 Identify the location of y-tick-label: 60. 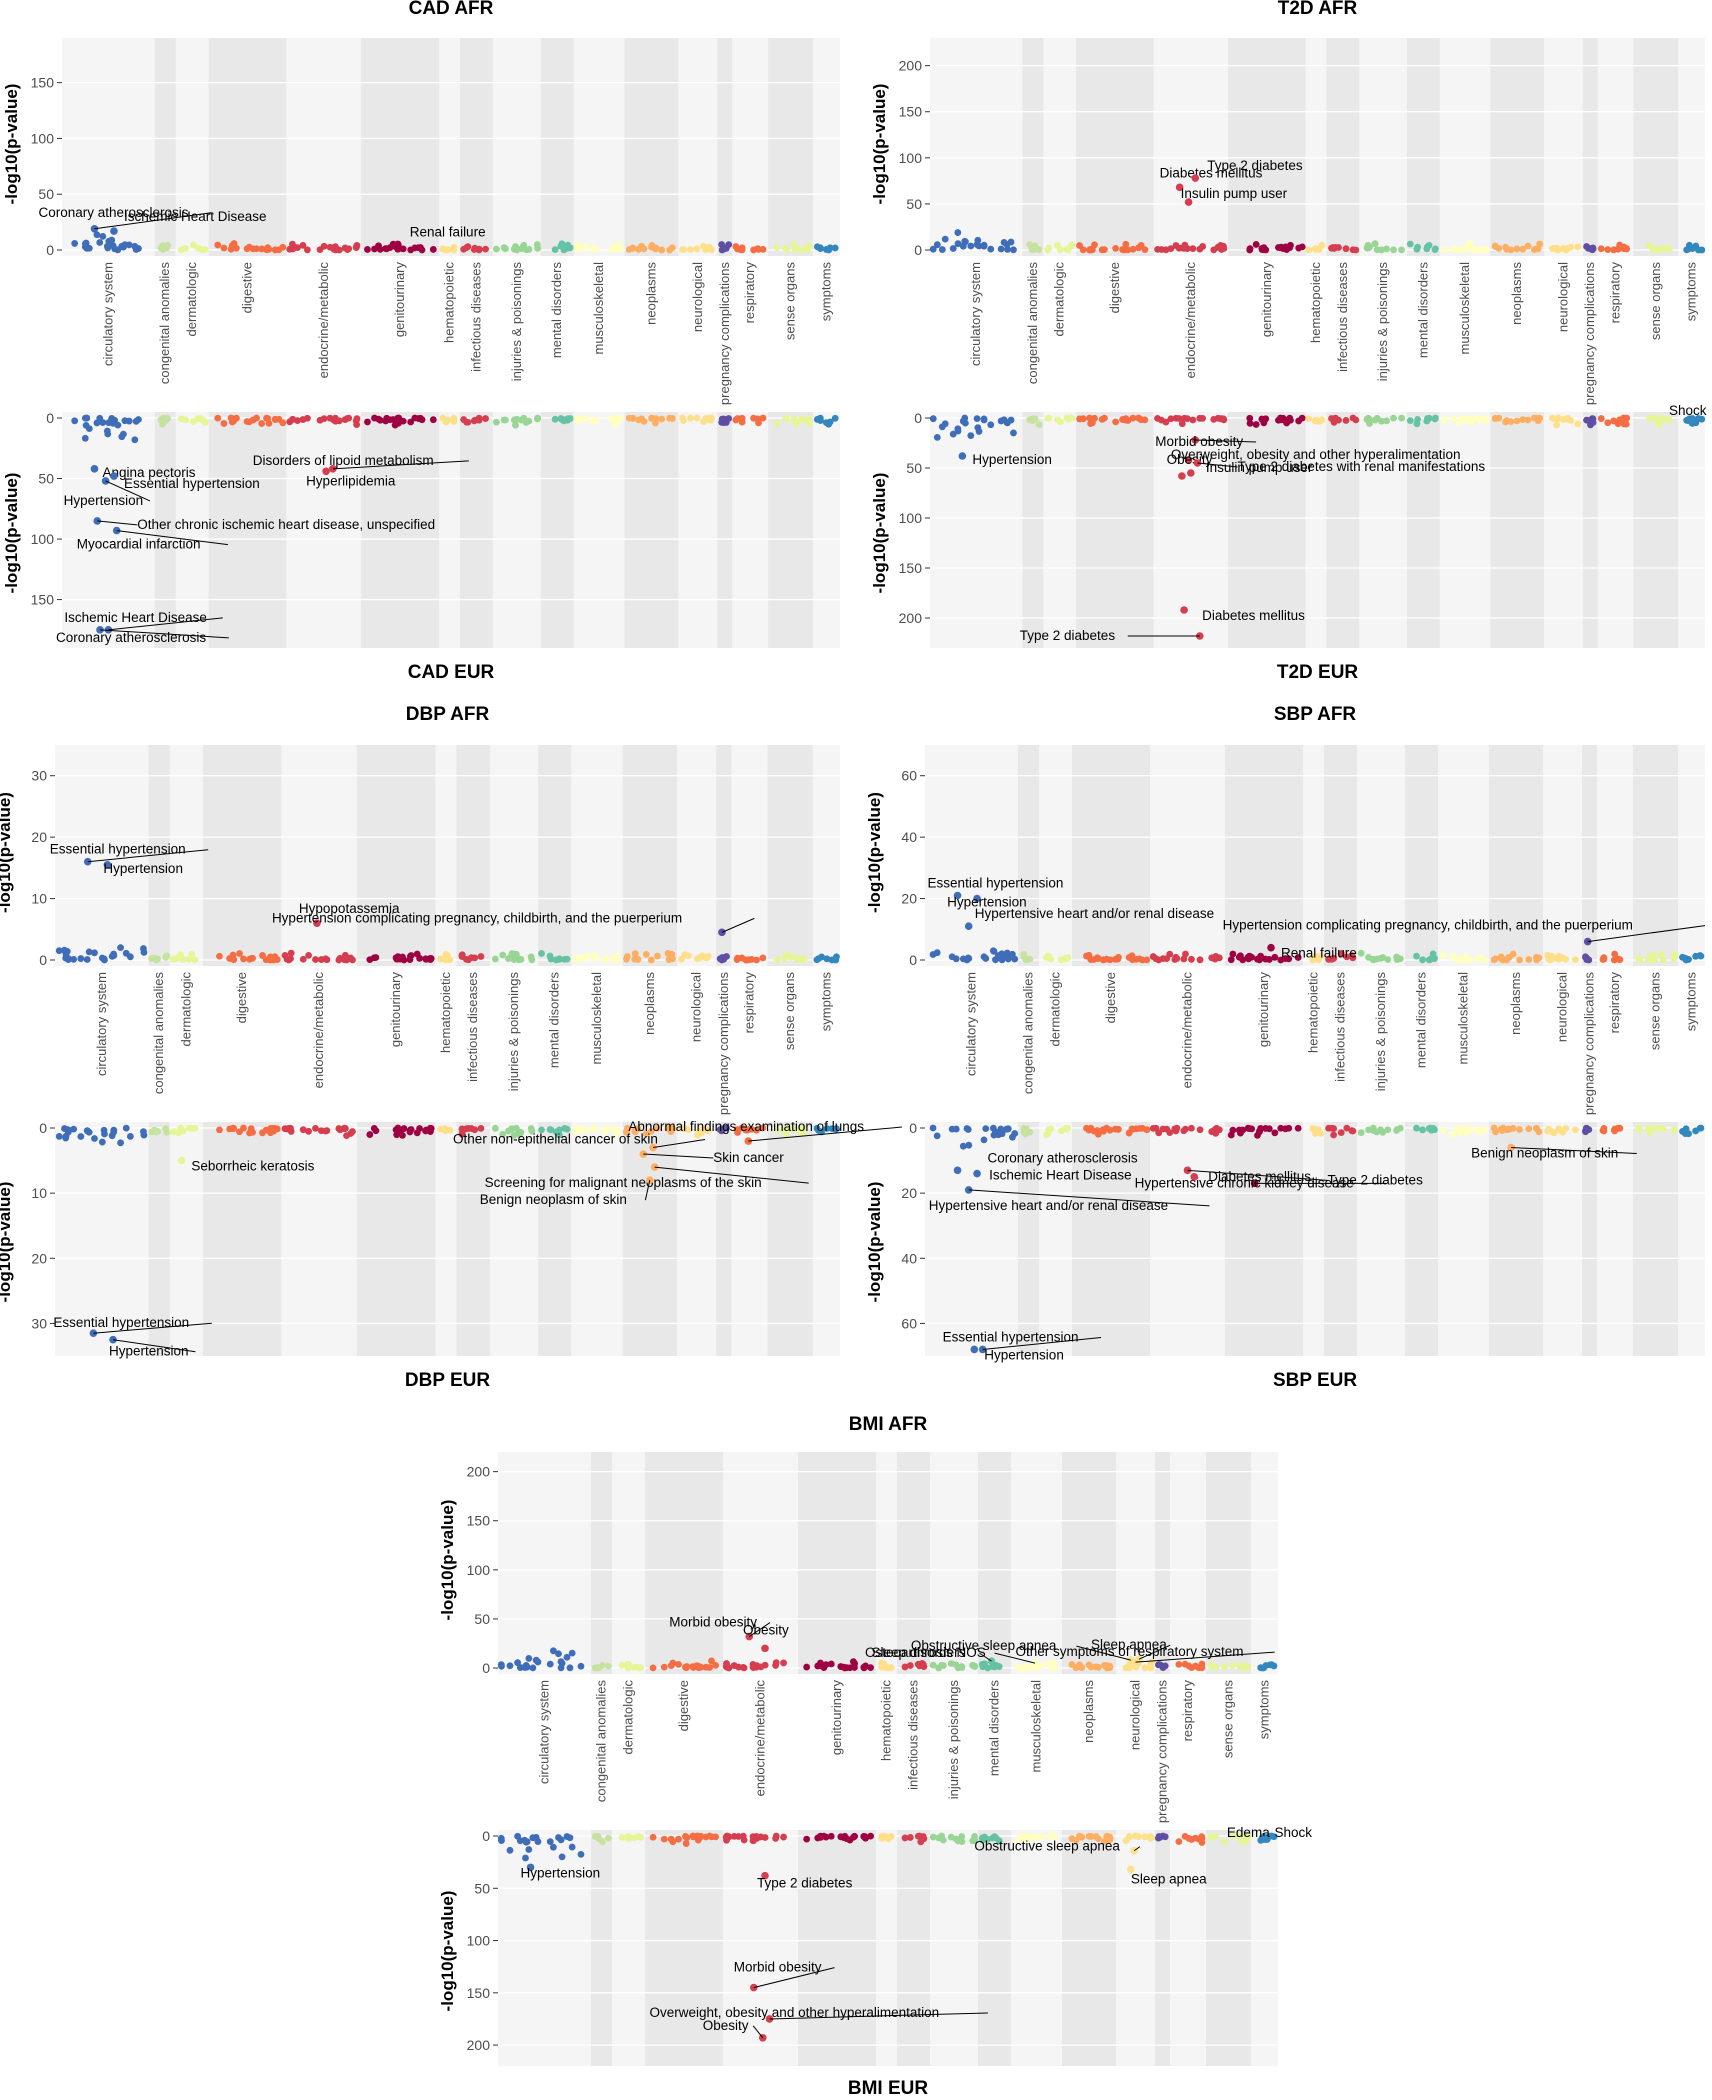
(909, 776).